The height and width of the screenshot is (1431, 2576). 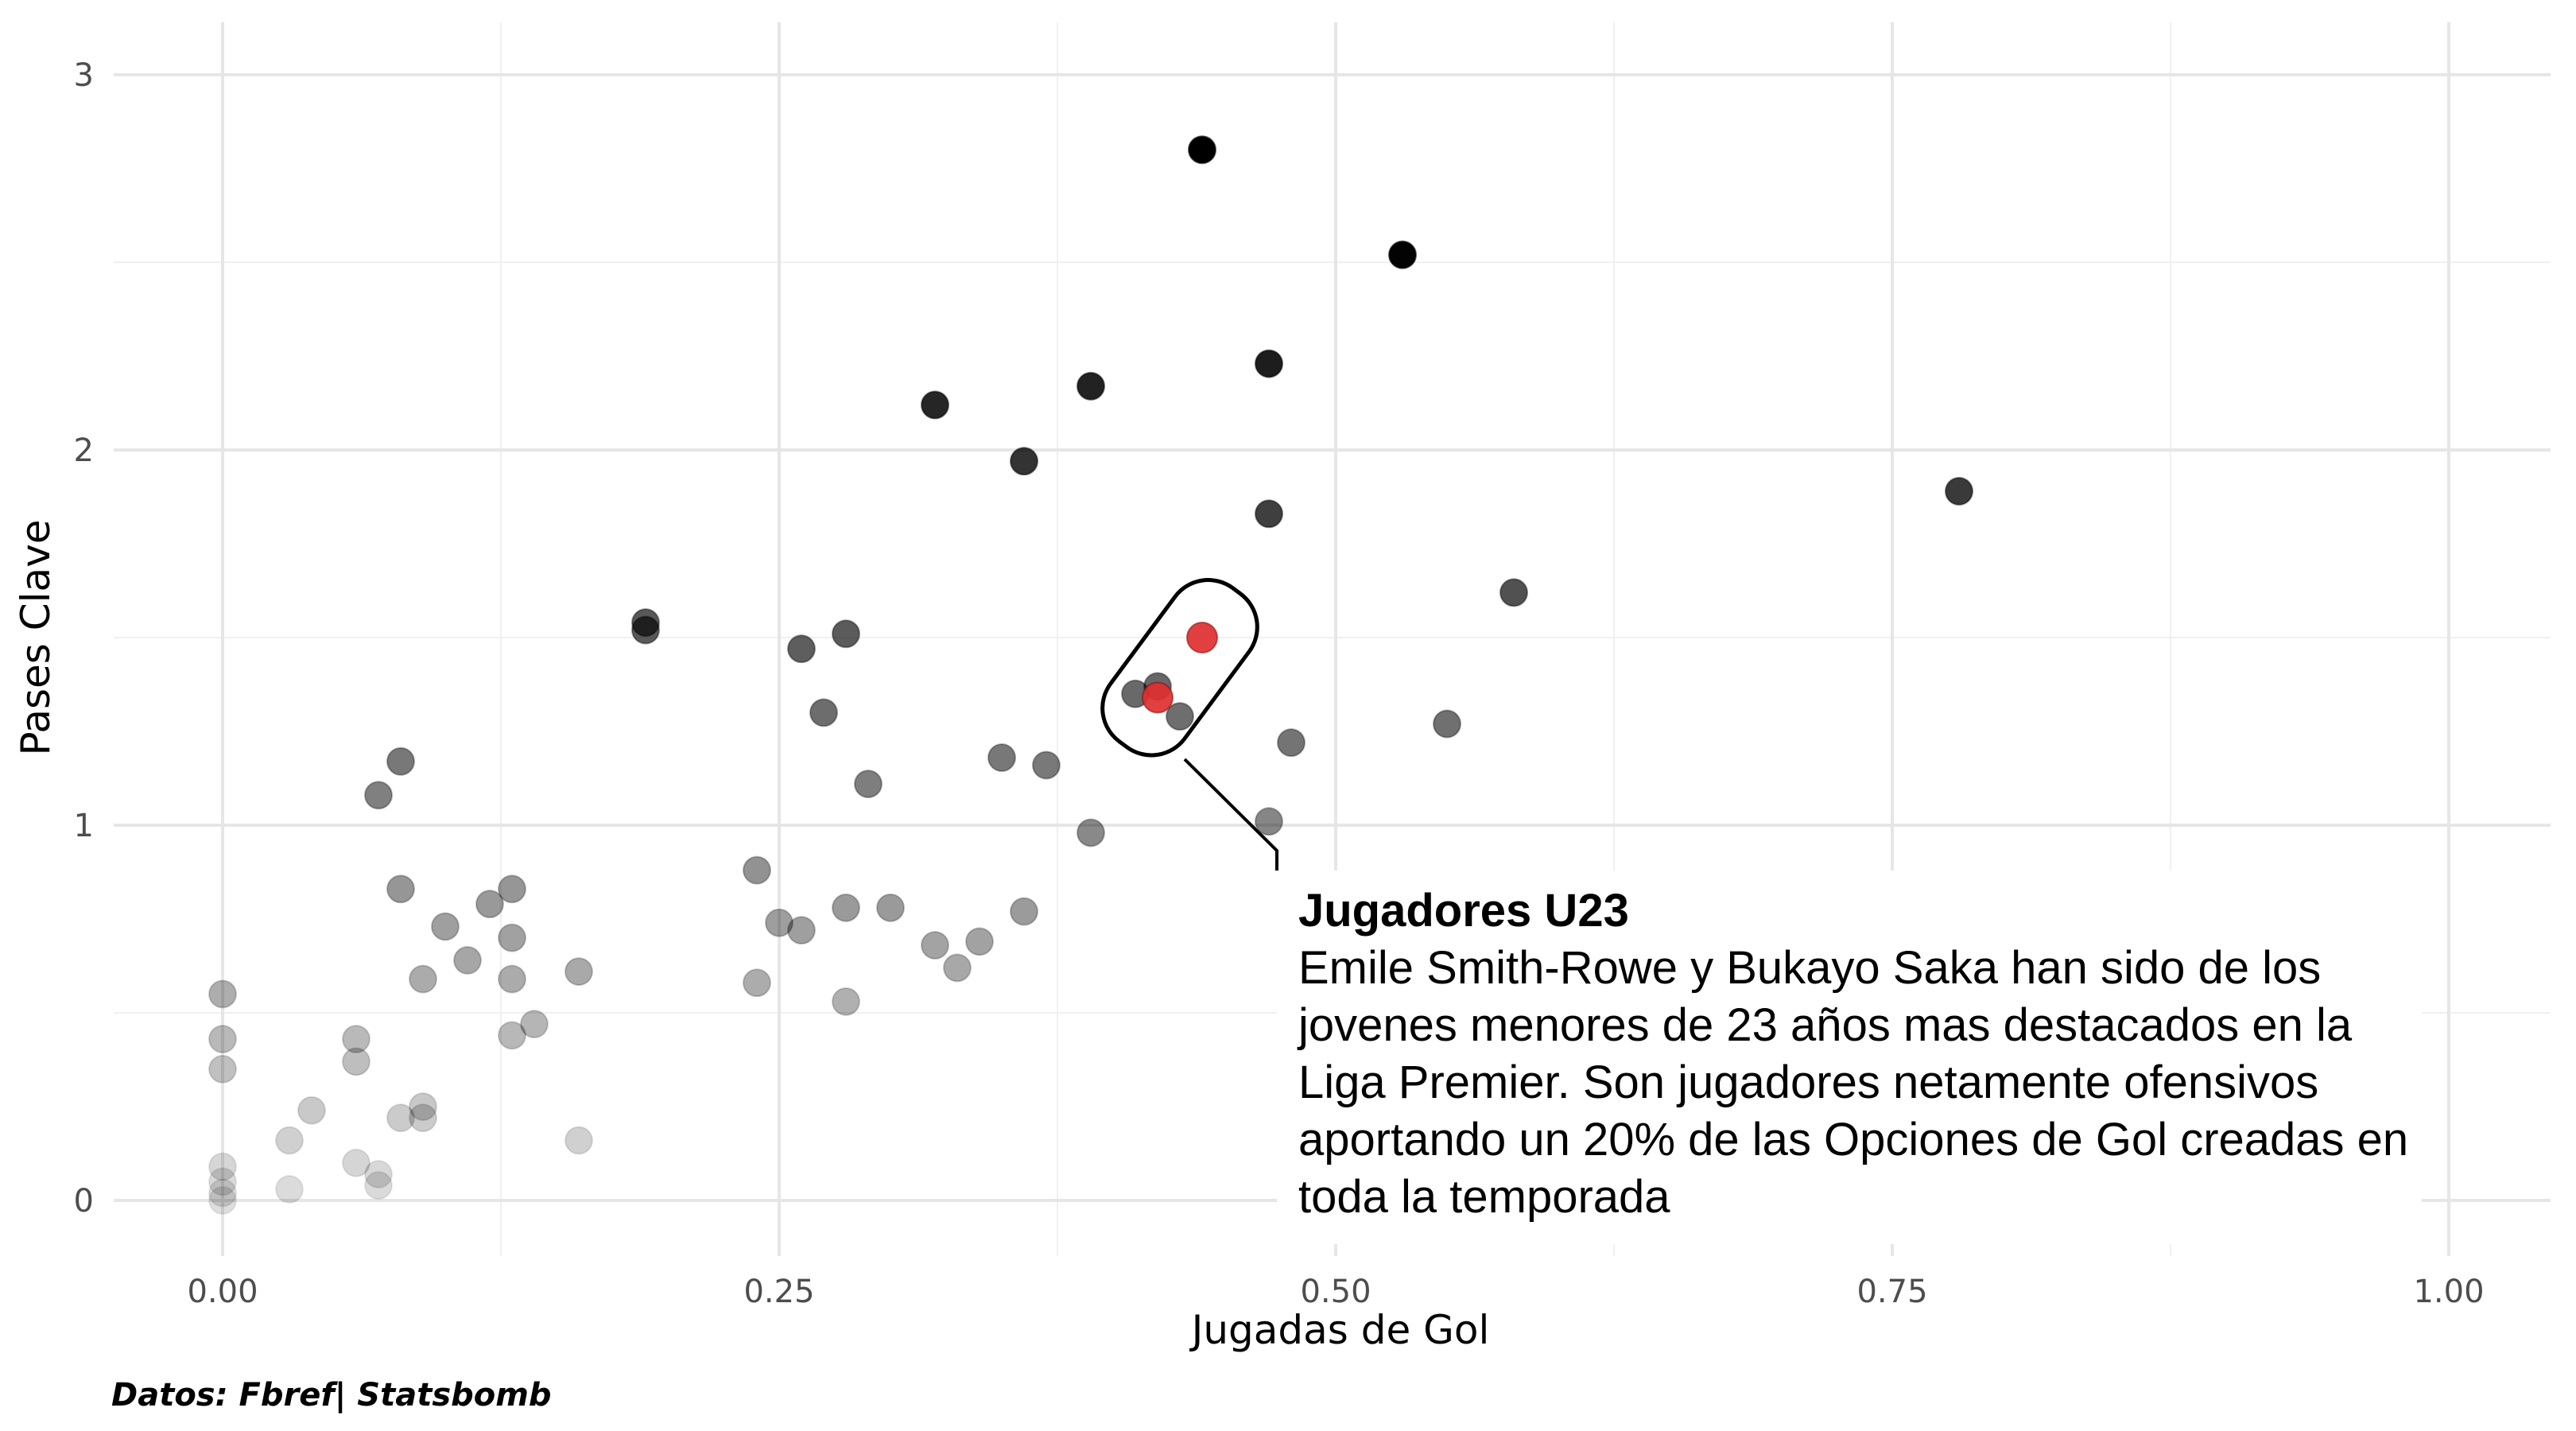 What do you see at coordinates (332, 1395) in the screenshot?
I see `source-caption: Datos: Fbref| Statsbomb` at bounding box center [332, 1395].